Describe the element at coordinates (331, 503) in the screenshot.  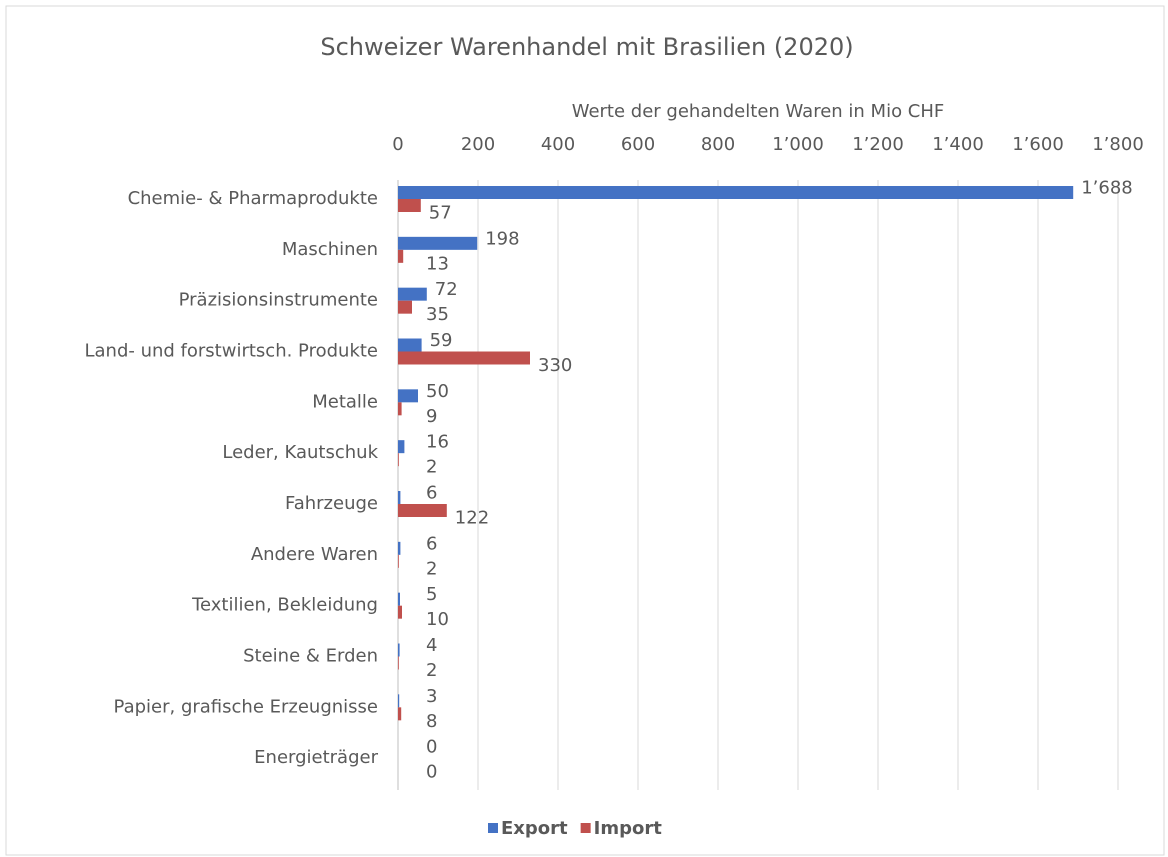
I see `category-label: Fahrzeuge` at that location.